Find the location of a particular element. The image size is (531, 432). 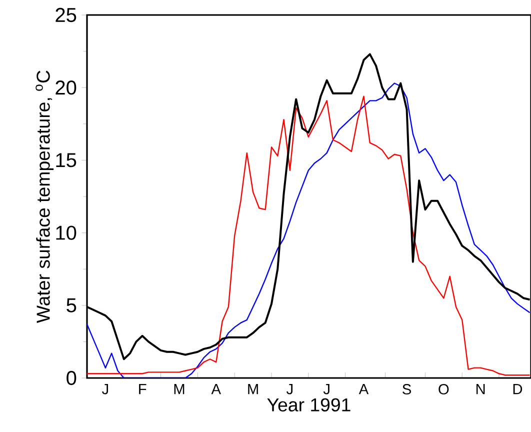

y-tick-label: 10 is located at coordinates (66, 233).